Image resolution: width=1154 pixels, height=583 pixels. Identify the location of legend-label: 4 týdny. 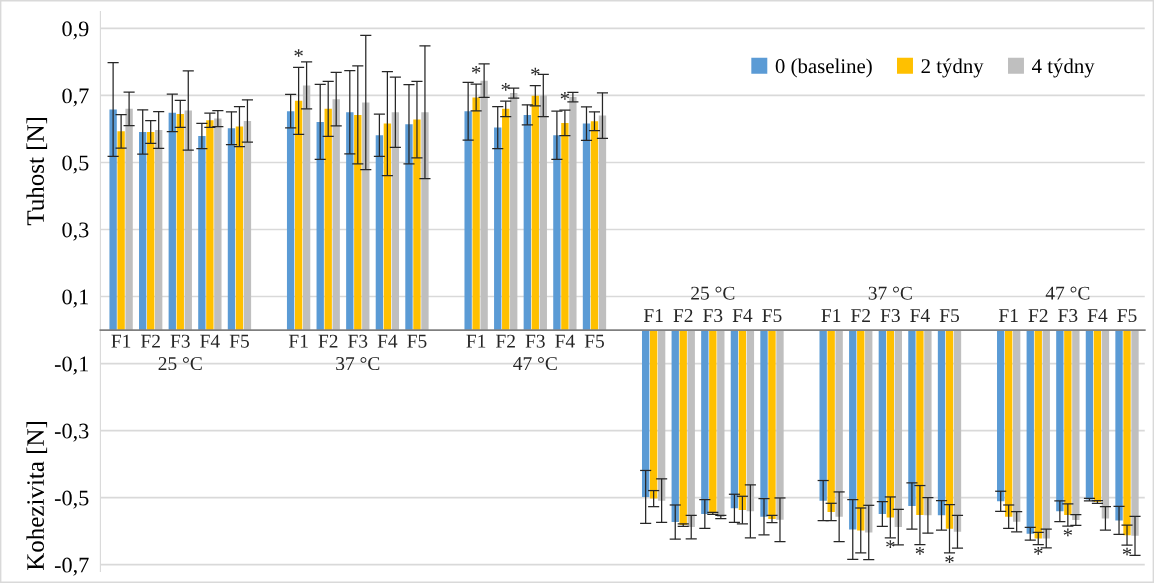
(1063, 68).